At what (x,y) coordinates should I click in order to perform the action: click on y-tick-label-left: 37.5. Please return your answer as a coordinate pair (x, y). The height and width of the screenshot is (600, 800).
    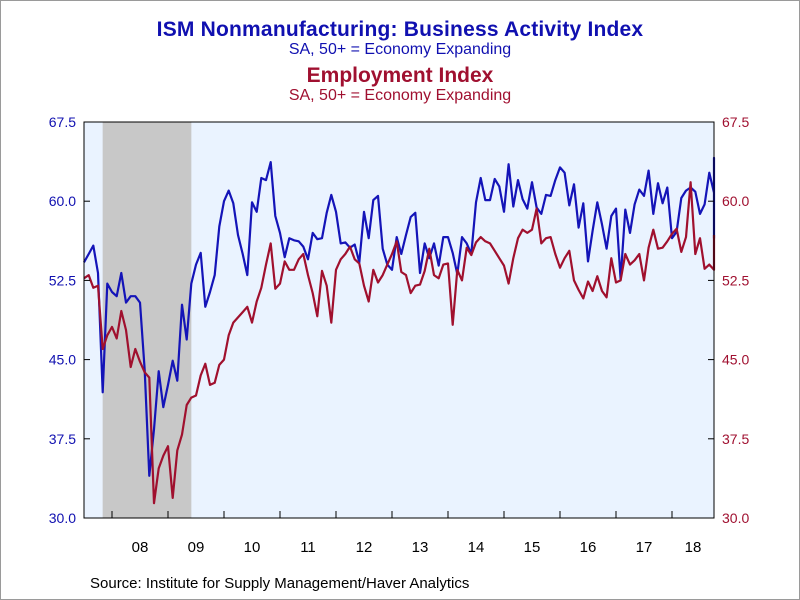
    Looking at the image, I should click on (62, 439).